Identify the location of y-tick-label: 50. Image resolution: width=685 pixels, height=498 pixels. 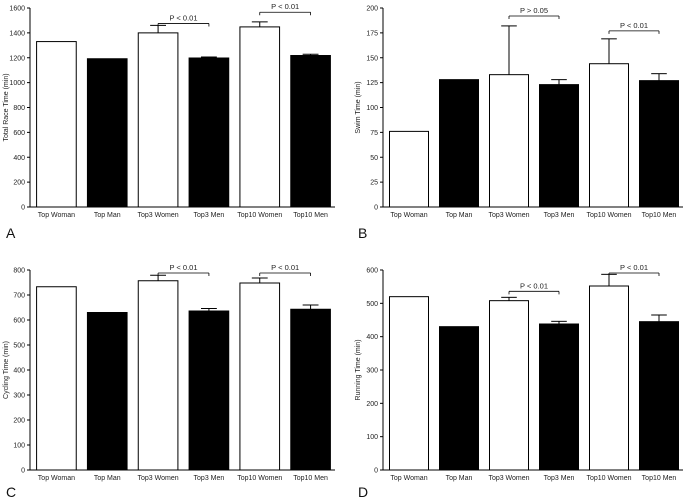
(374, 158).